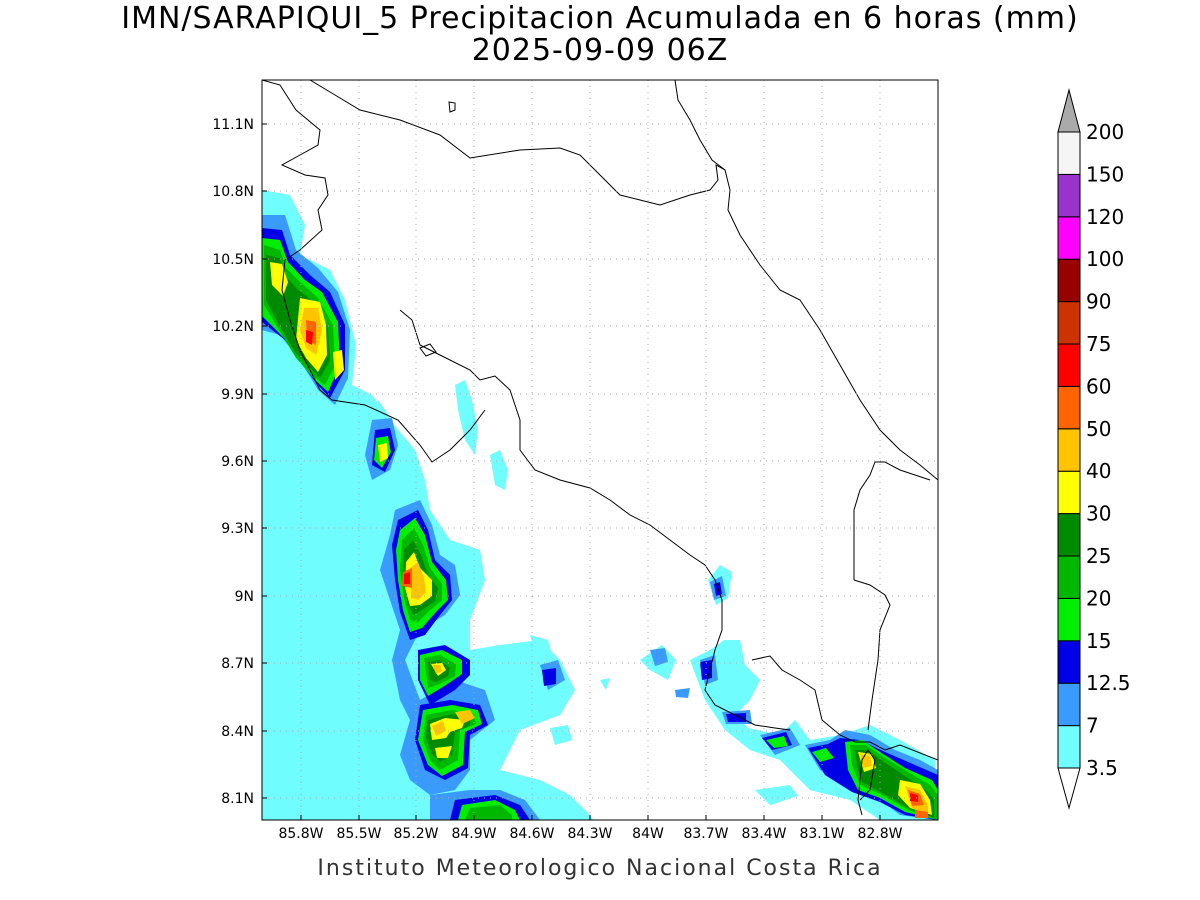 This screenshot has height=900, width=1200. I want to click on lon-tick-label: 85.2W, so click(415, 834).